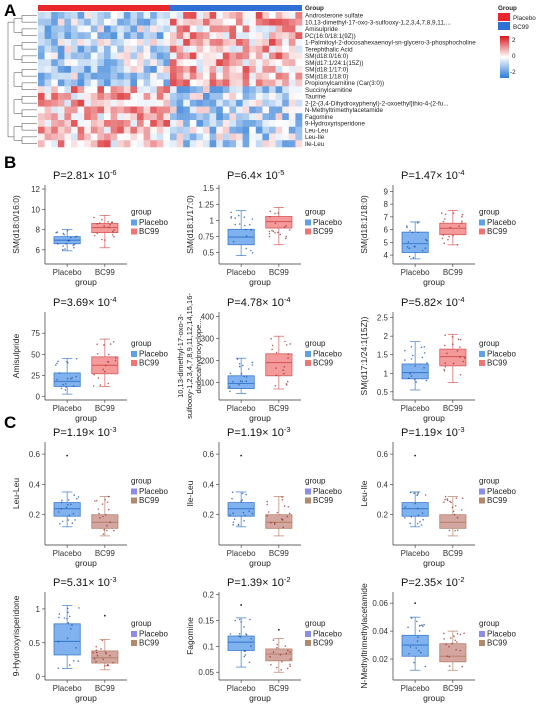  What do you see at coordinates (364, 355) in the screenshot?
I see `y-axis-label: SM(d17:1/24:1(15Z))` at bounding box center [364, 355].